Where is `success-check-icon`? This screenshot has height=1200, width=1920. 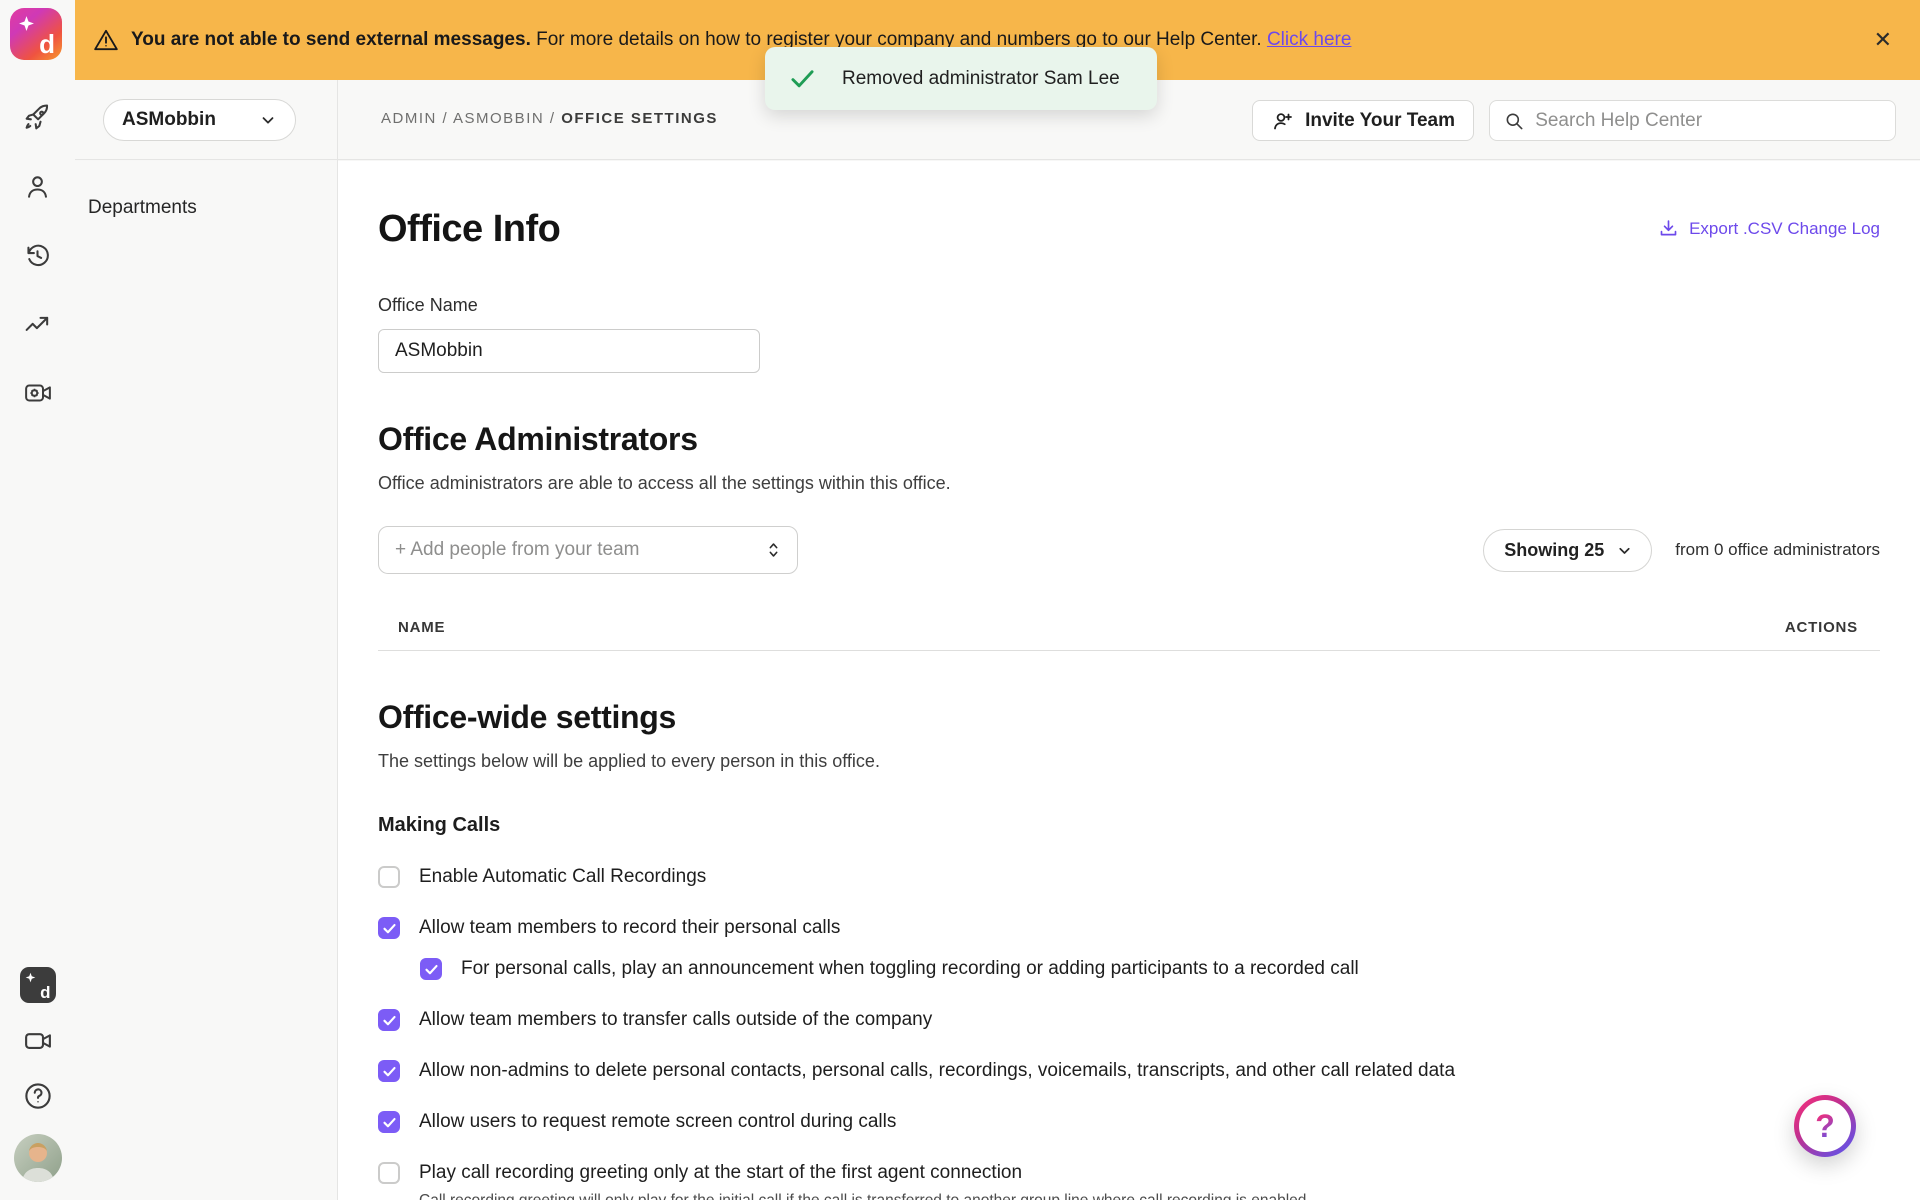
success-check-icon is located at coordinates (802, 79).